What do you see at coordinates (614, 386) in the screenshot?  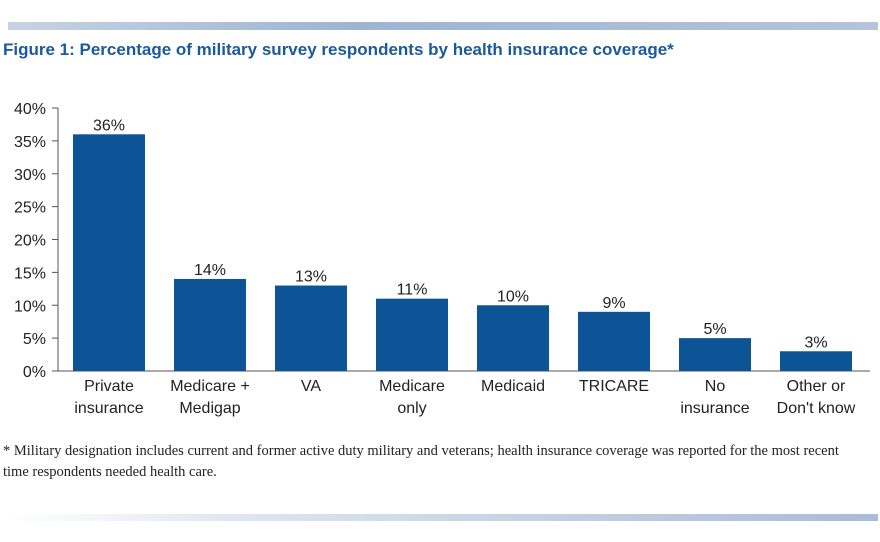 I see `category-label: TRICARE` at bounding box center [614, 386].